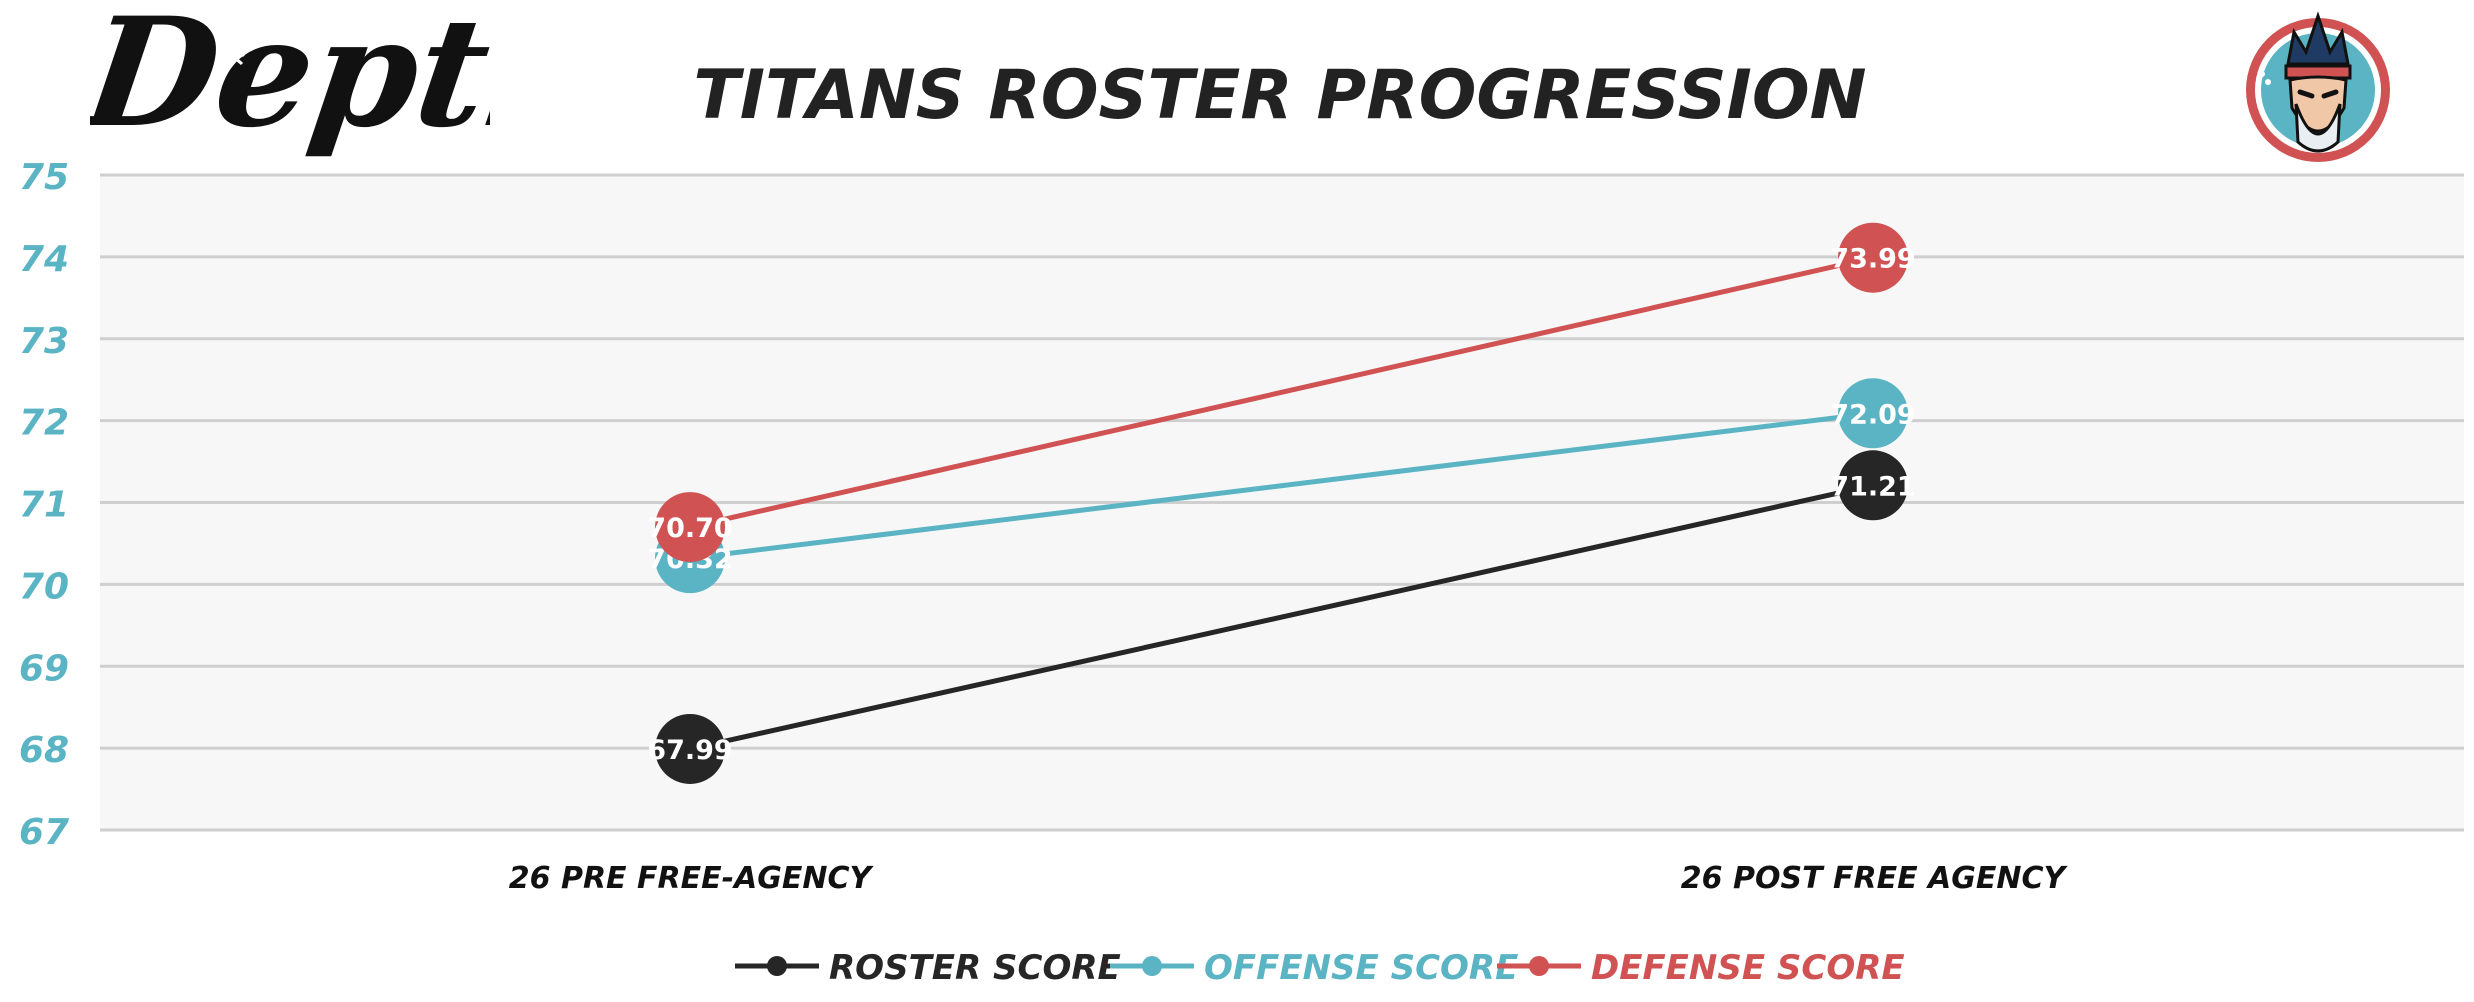 This screenshot has height=1002, width=2474. What do you see at coordinates (44, 423) in the screenshot?
I see `y-tick-label: 72` at bounding box center [44, 423].